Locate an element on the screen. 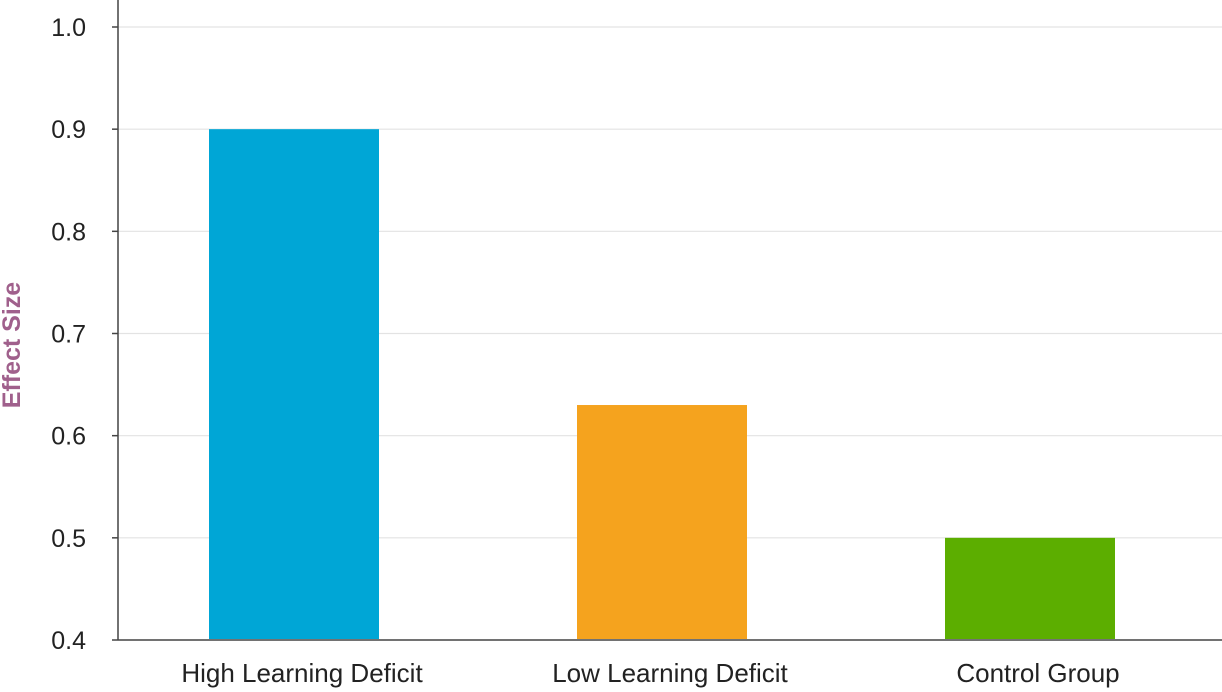 This screenshot has width=1222, height=692. y-tick-label-4: 0.8 is located at coordinates (68, 232).